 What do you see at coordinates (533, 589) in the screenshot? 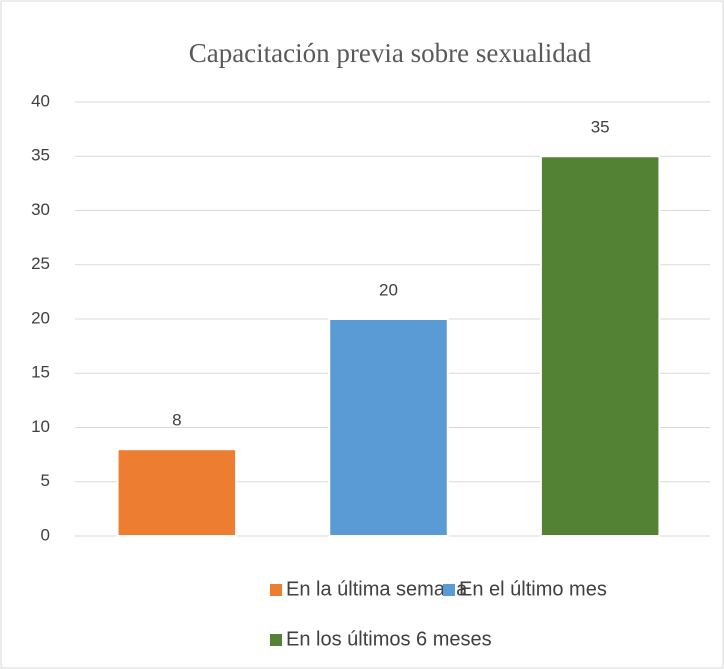
I see `legend-label: En el último mes` at bounding box center [533, 589].